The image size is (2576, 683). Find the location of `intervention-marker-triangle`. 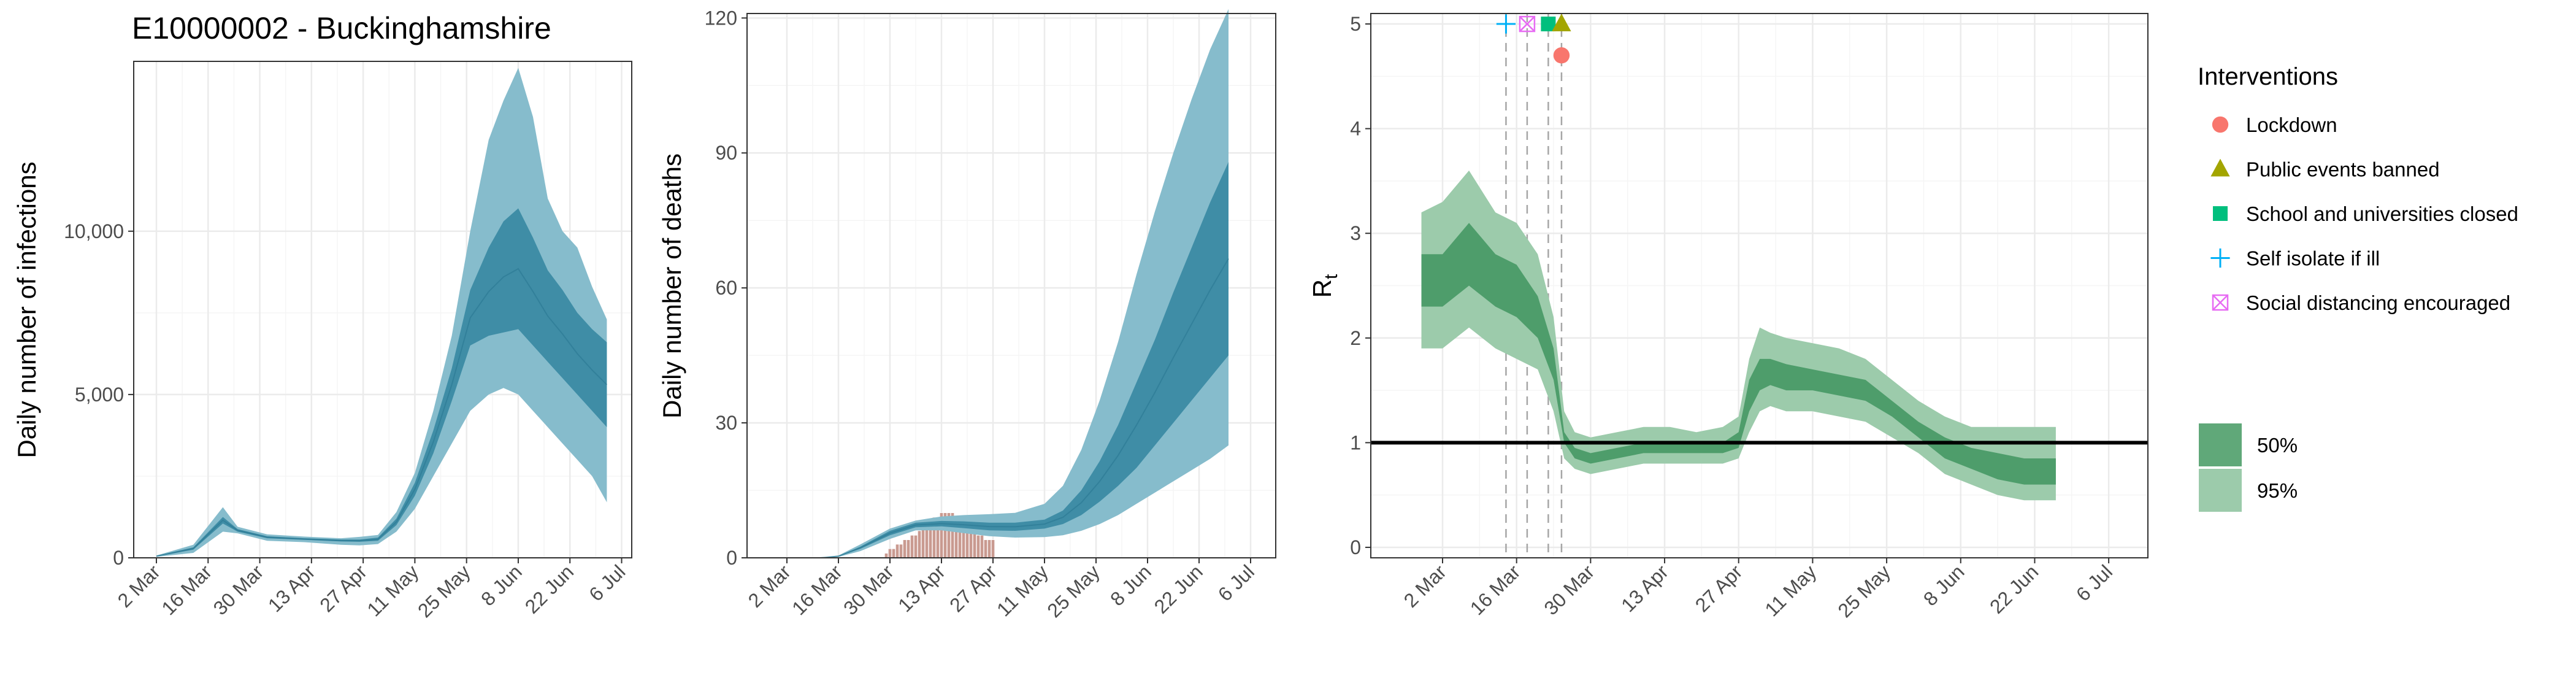

intervention-marker-triangle is located at coordinates (1561, 23).